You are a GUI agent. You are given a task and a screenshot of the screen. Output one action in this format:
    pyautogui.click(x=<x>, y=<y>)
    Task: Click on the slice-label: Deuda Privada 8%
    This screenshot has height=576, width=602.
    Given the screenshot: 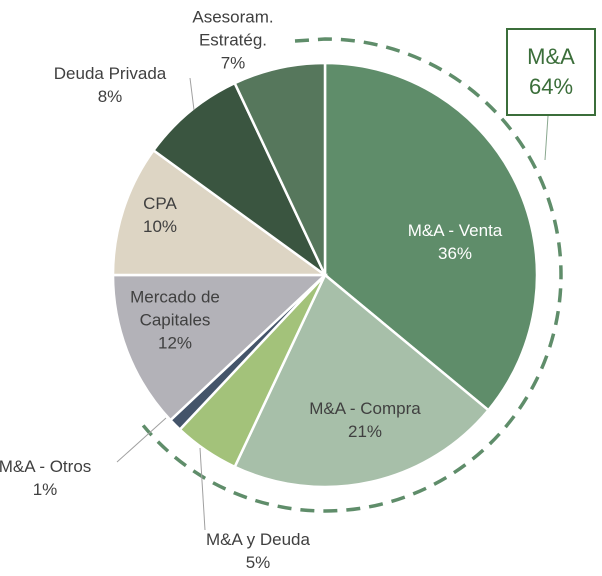 What is the action you would take?
    pyautogui.click(x=110, y=85)
    